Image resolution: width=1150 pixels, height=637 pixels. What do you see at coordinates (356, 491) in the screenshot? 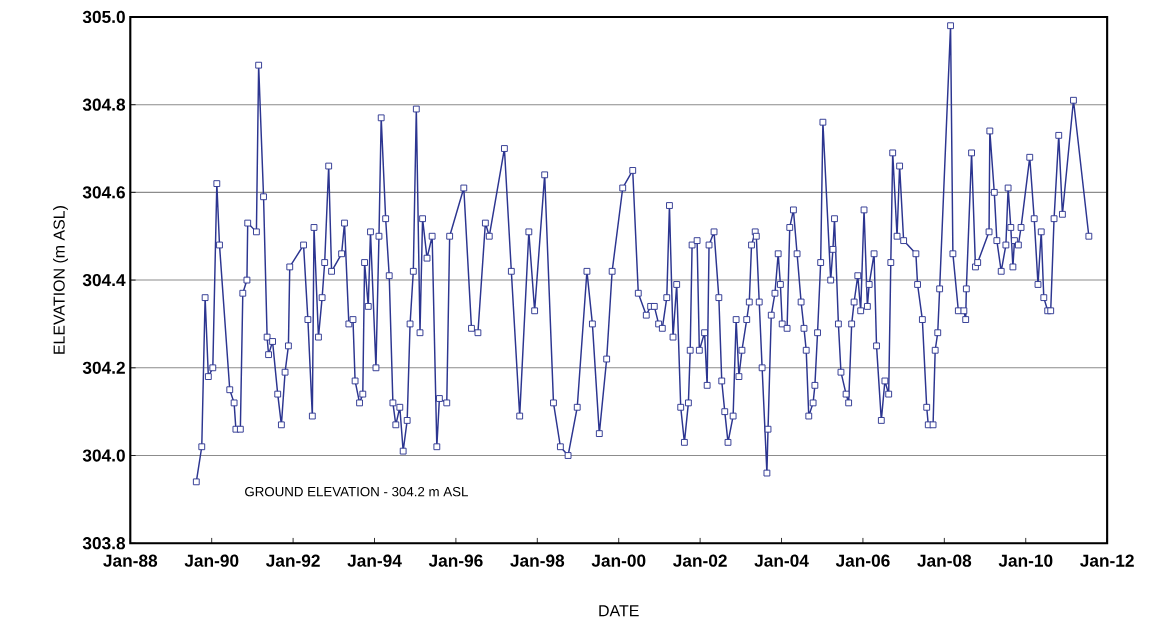
I see `annotation: GROUND ELEVATION - 304.2 m ASL` at bounding box center [356, 491].